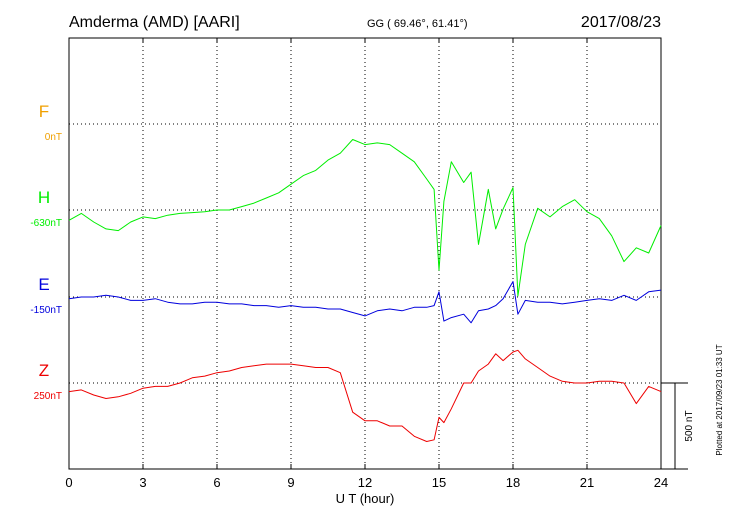 The image size is (730, 520). I want to click on series-name-z: Z, so click(44, 370).